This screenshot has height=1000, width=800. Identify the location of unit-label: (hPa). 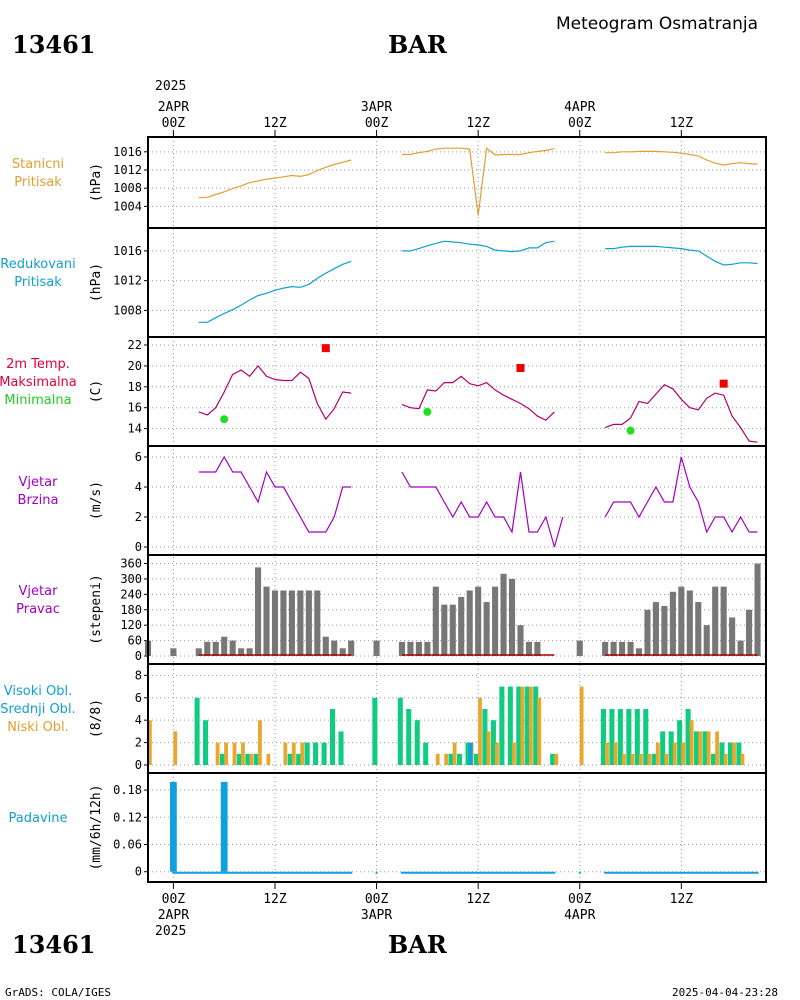
(96, 182).